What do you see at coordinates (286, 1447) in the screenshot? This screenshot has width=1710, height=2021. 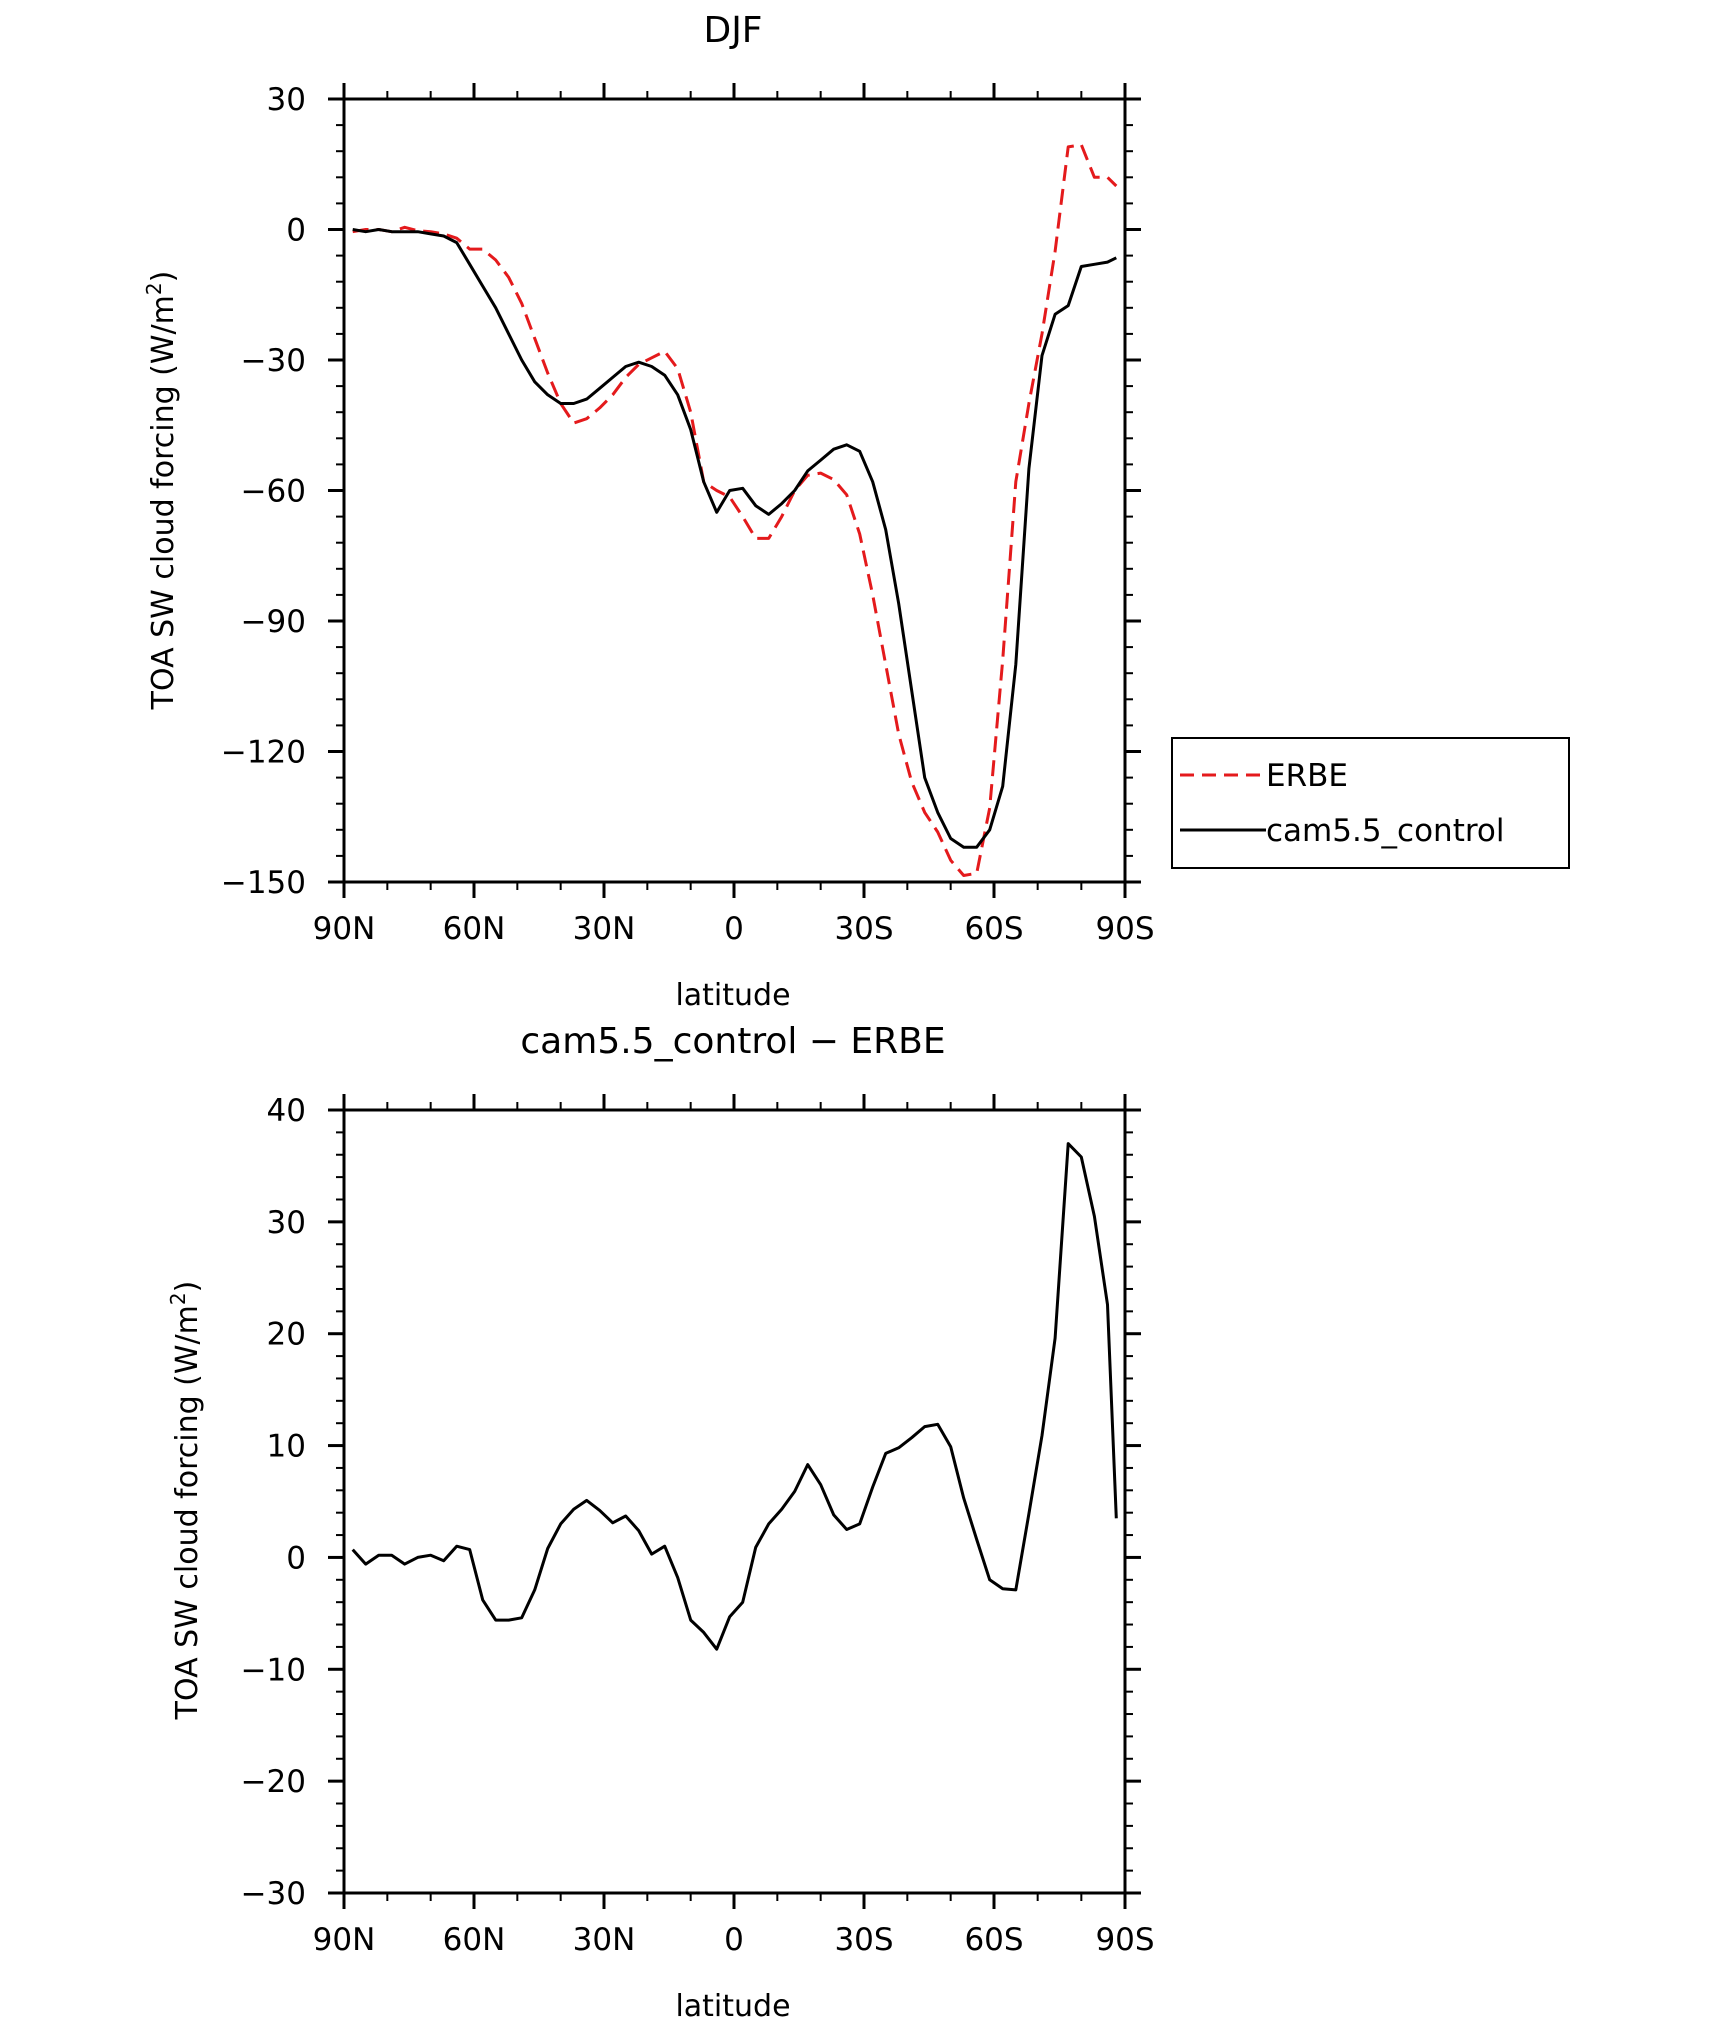 I see `y-tick-label: 10` at bounding box center [286, 1447].